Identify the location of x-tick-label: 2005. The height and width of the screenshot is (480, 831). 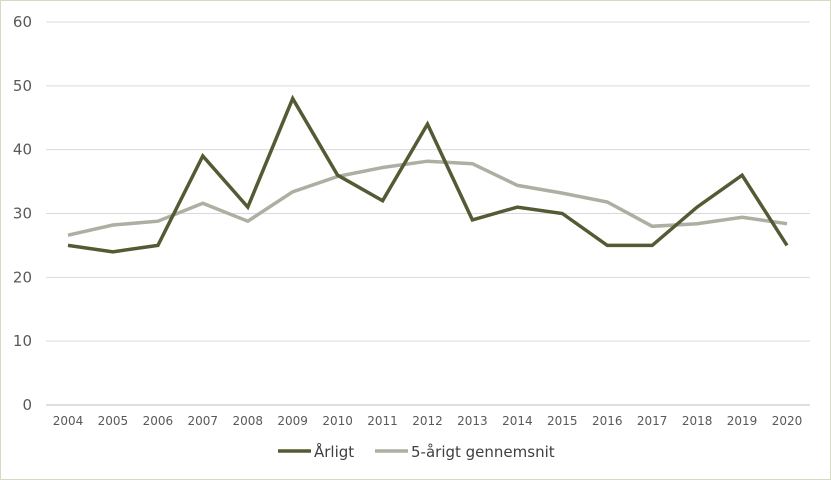
(113, 421).